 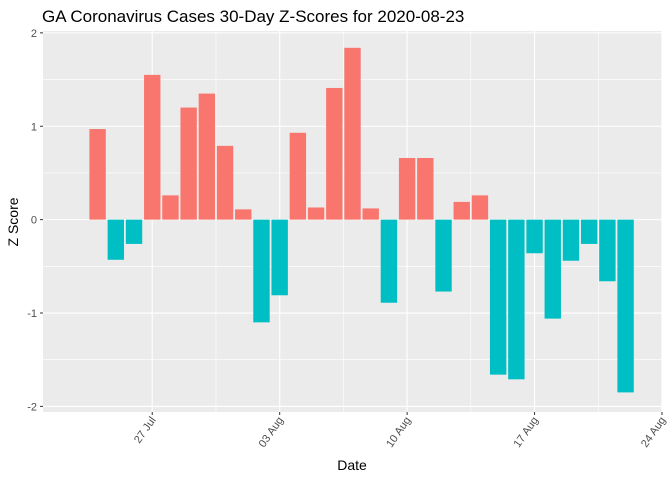 I want to click on x-tick-label: 27 Jul, so click(x=145, y=430).